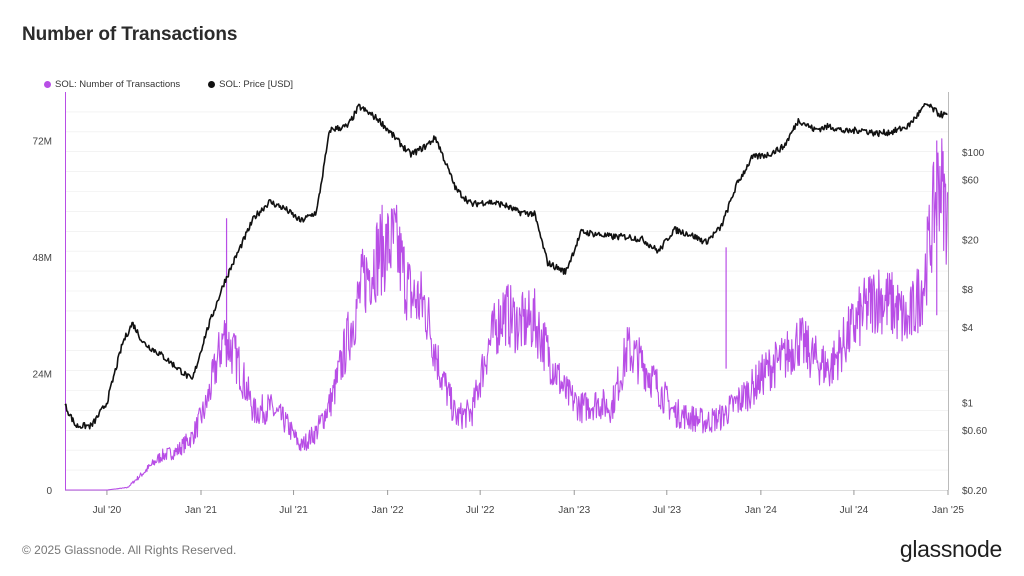 The image size is (1024, 576). Describe the element at coordinates (49, 491) in the screenshot. I see `y-left-tick-label: 0` at that location.